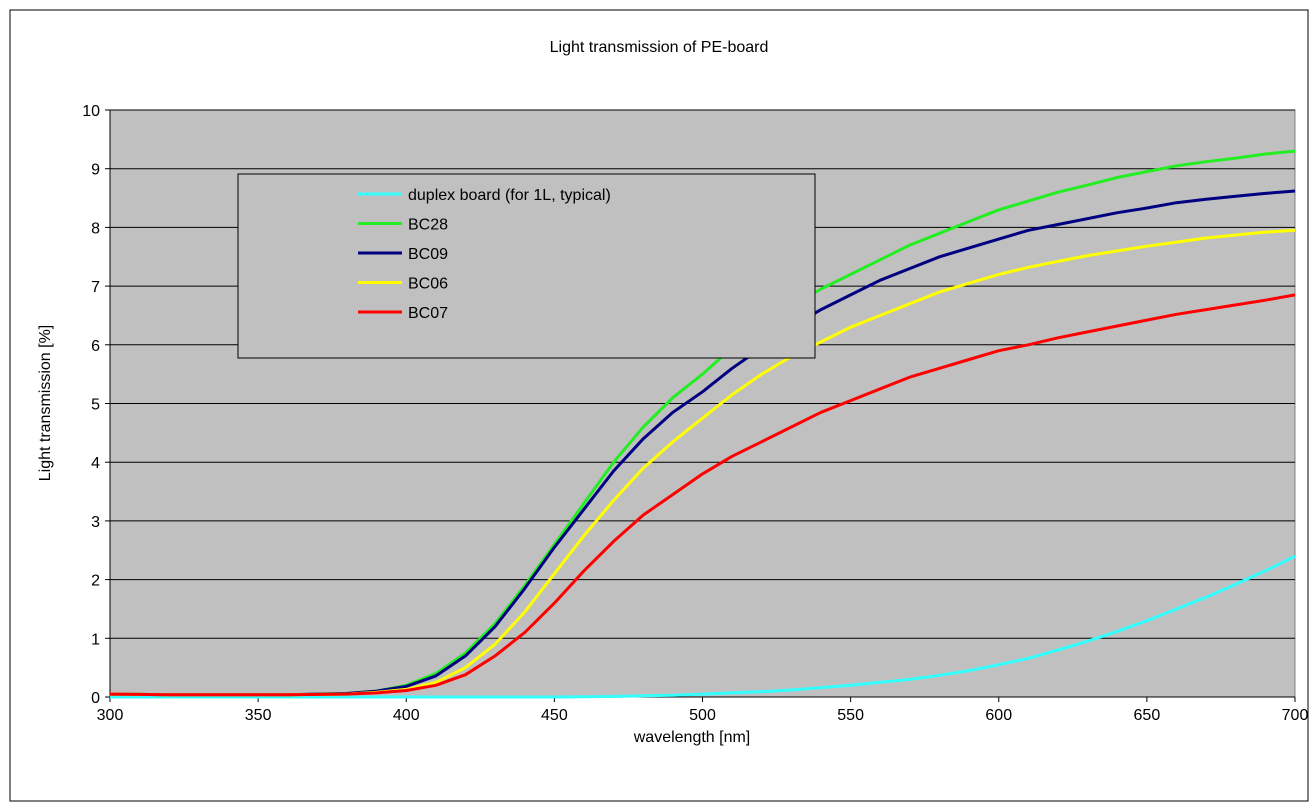 The image size is (1309, 802). I want to click on y-tick-label: 6, so click(95, 346).